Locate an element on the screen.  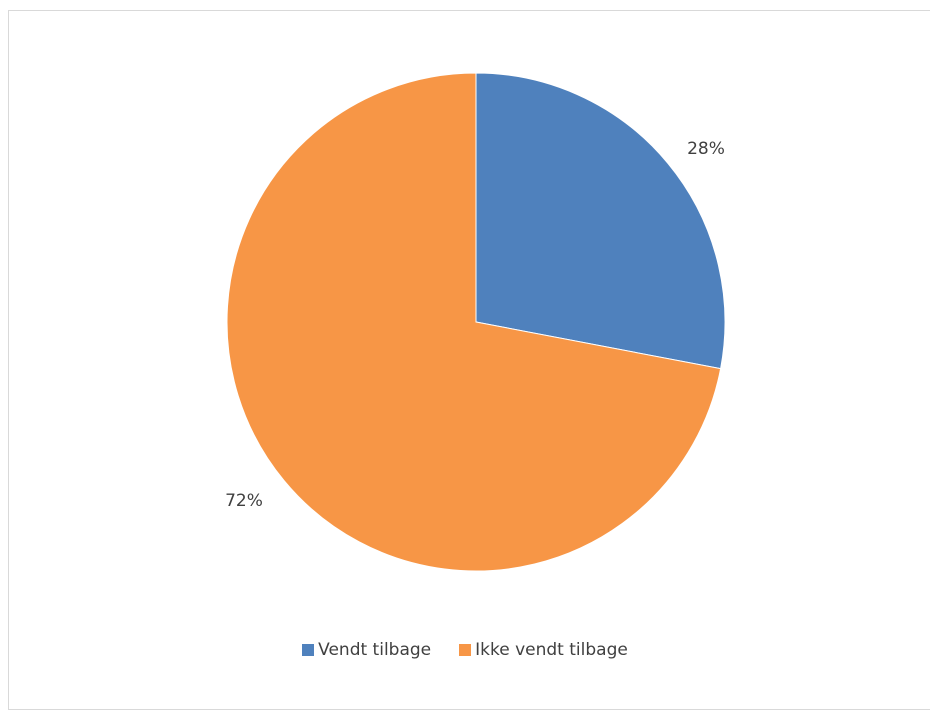
legend-label: Vendt tilbage is located at coordinates (375, 650).